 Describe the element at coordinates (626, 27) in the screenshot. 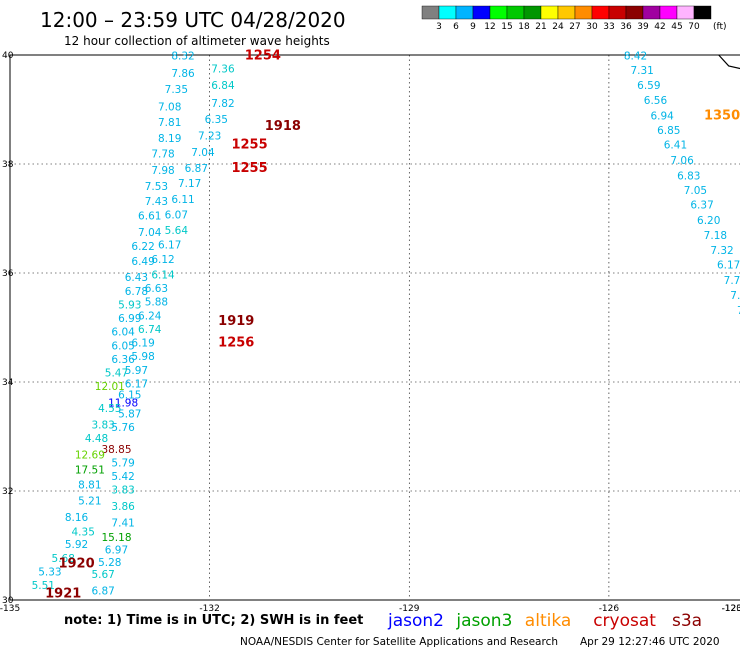

I see `legend-tick-label: 36` at that location.